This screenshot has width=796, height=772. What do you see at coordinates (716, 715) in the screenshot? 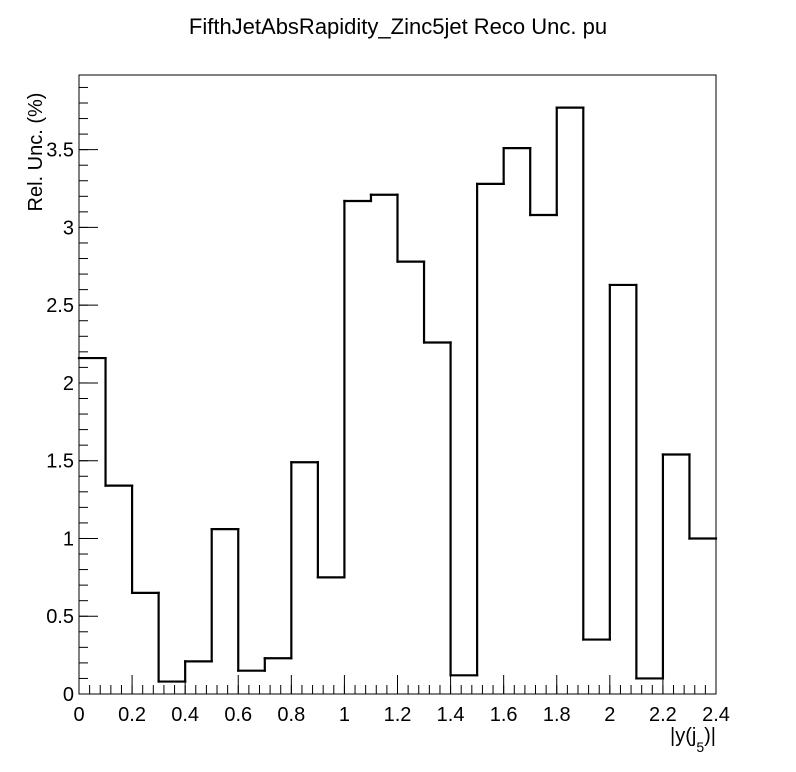
I see `x-tick-label: 2.4` at bounding box center [716, 715].